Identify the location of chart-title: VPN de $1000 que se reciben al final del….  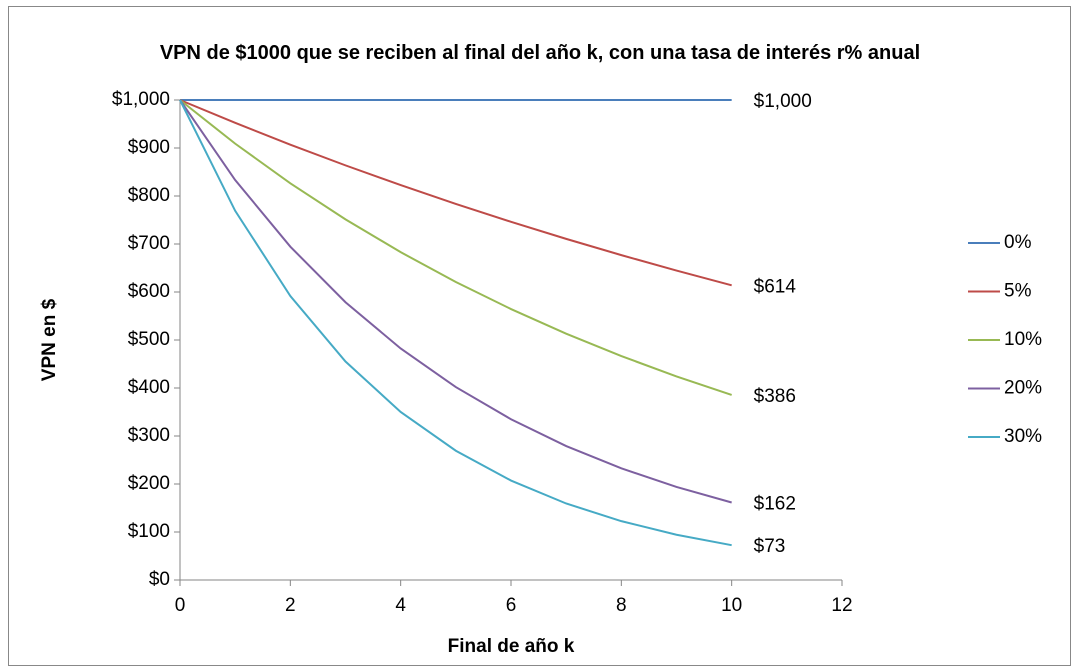
(540, 53).